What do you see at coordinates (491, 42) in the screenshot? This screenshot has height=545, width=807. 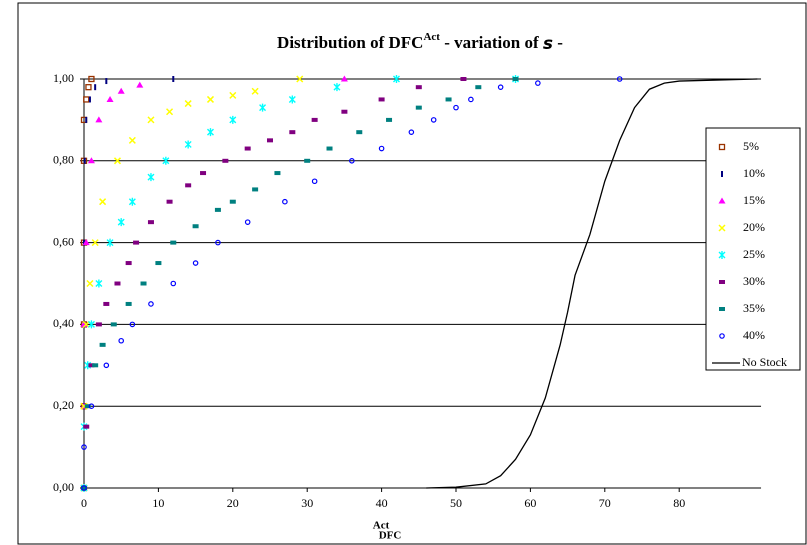 I see `title-suffix: - variation of` at bounding box center [491, 42].